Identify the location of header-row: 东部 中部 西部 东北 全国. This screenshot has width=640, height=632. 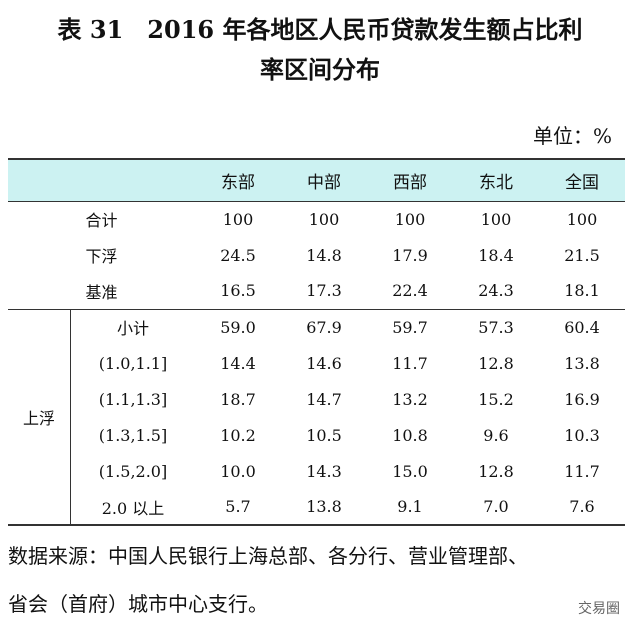
(316, 180).